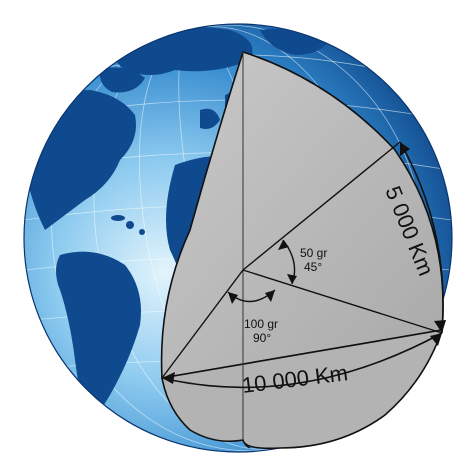  What do you see at coordinates (261, 324) in the screenshot?
I see `angle-large-gr: 100 gr` at bounding box center [261, 324].